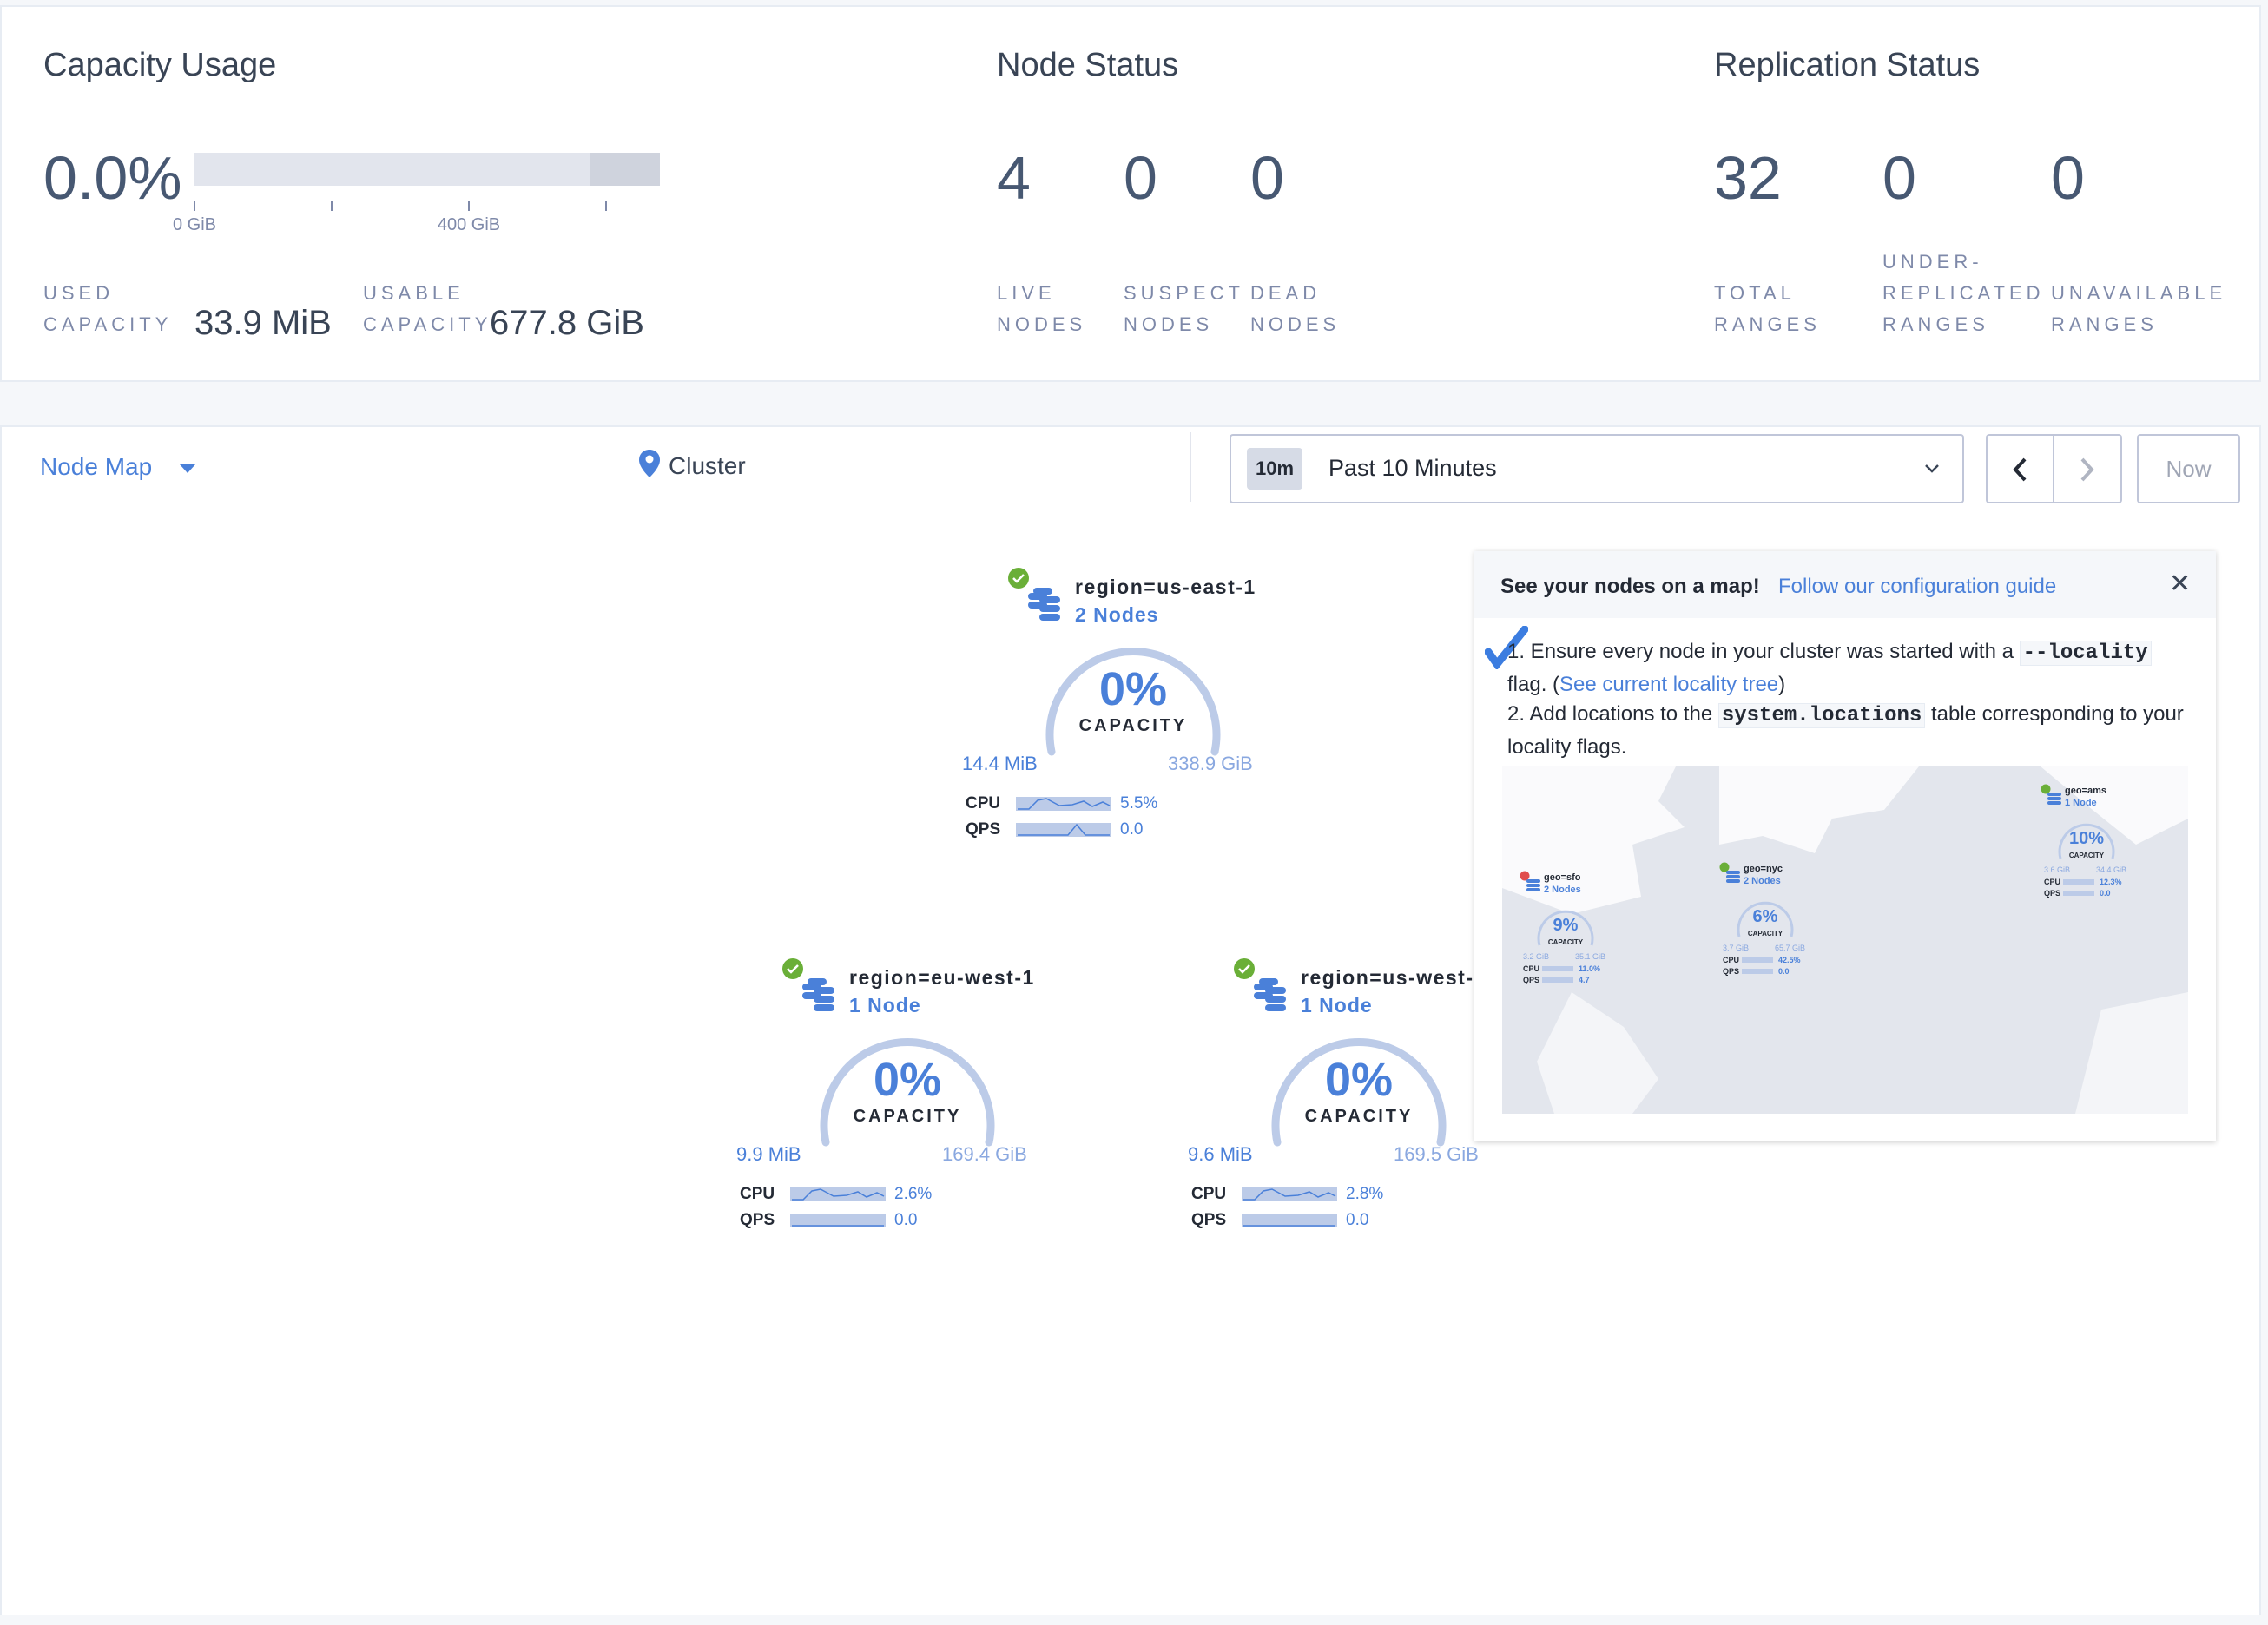 This screenshot has width=2268, height=1625. What do you see at coordinates (942, 977) in the screenshot?
I see `node-locality: region=eu-west-1` at bounding box center [942, 977].